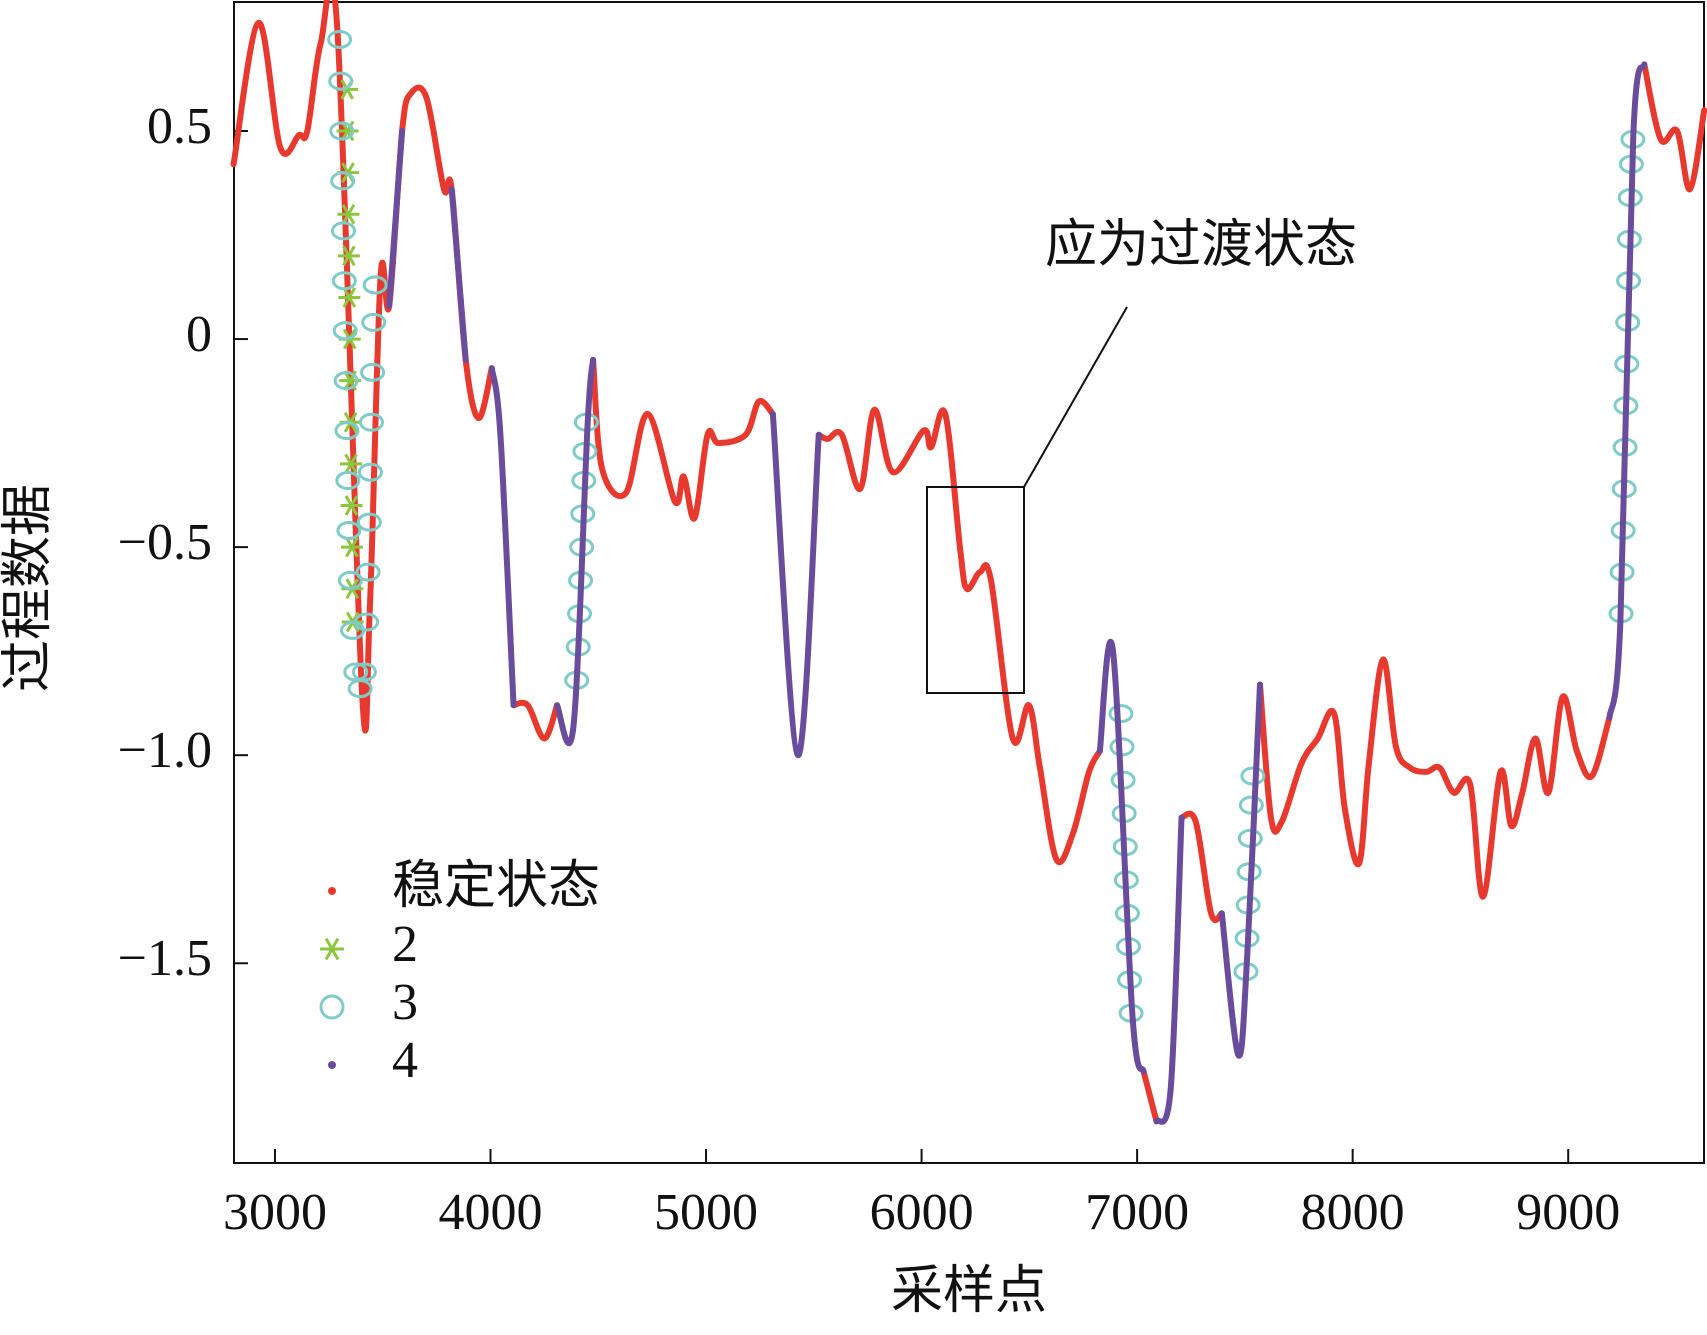 Image resolution: width=1707 pixels, height=1335 pixels. Describe the element at coordinates (1353, 1212) in the screenshot. I see `x-tick-label: 8000` at that location.